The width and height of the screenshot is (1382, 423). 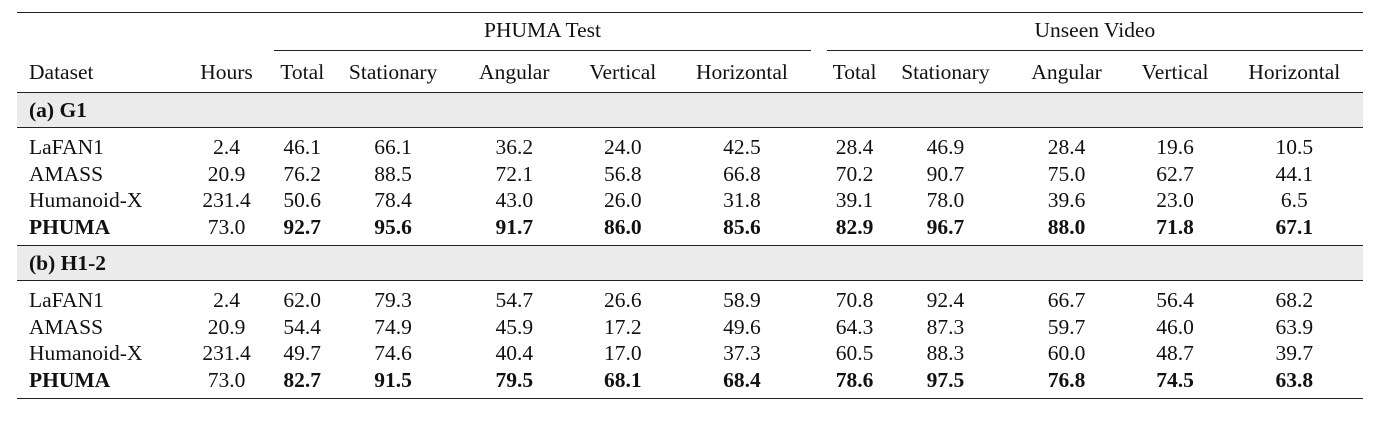 I want to click on value-cell: 39.7, so click(x=1294, y=353).